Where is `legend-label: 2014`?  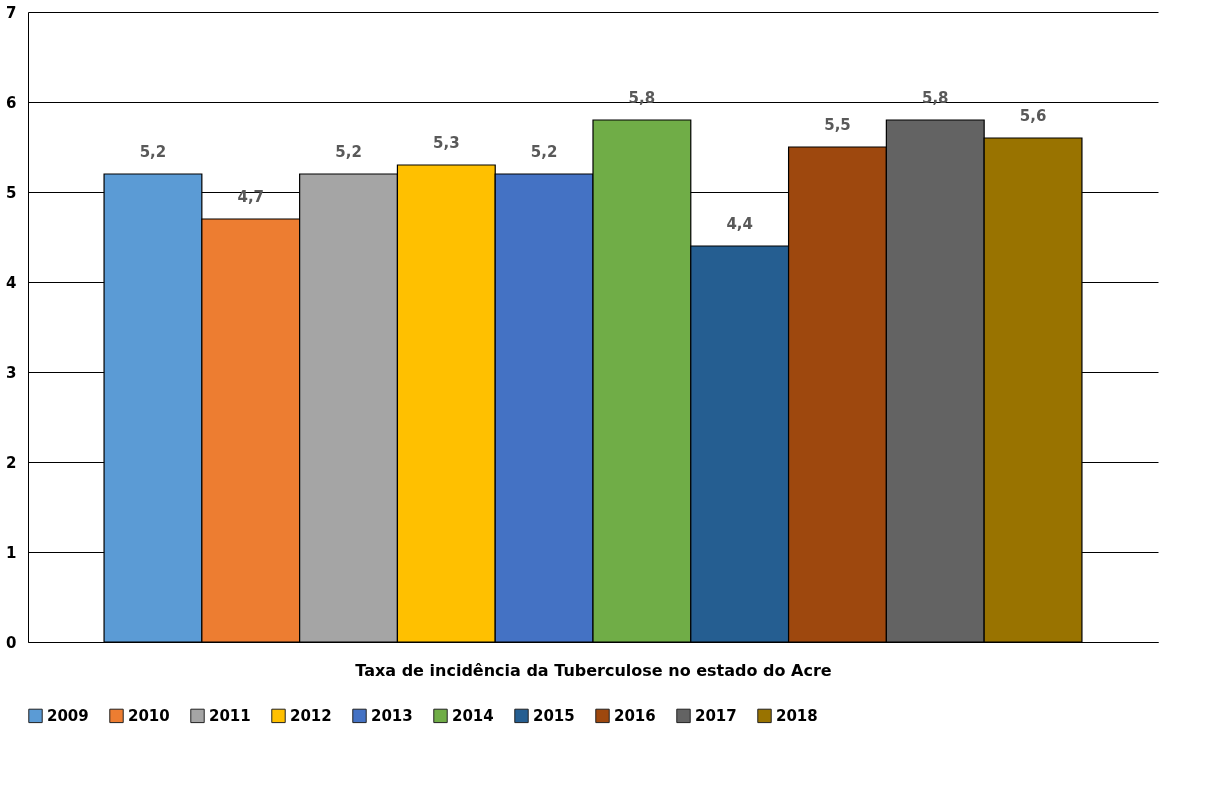 legend-label: 2014 is located at coordinates (473, 715).